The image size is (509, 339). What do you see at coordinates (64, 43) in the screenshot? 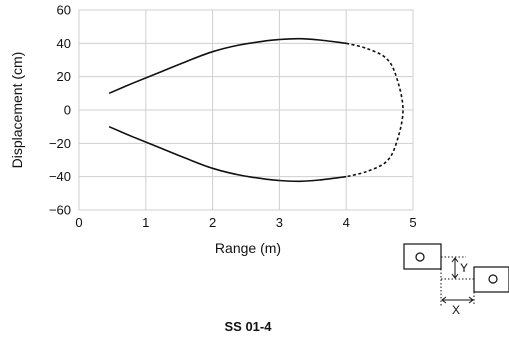
I see `y-tick-label: 40` at bounding box center [64, 43].